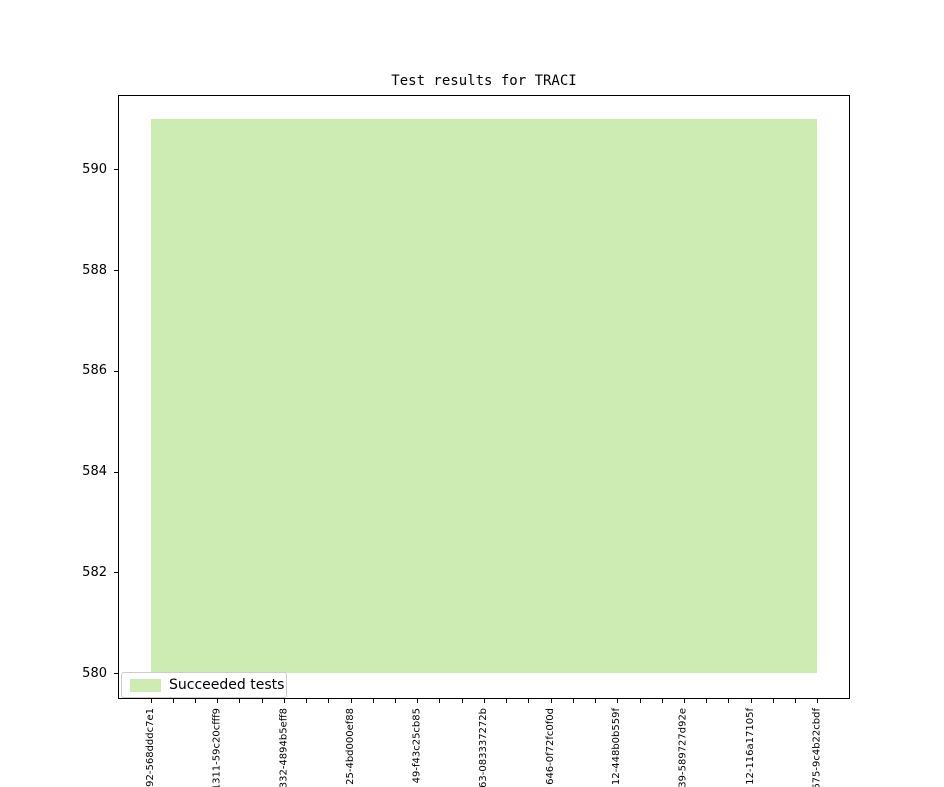 The height and width of the screenshot is (787, 944). I want to click on x-axis-tick-label: 49-f43c25cb85, so click(417, 746).